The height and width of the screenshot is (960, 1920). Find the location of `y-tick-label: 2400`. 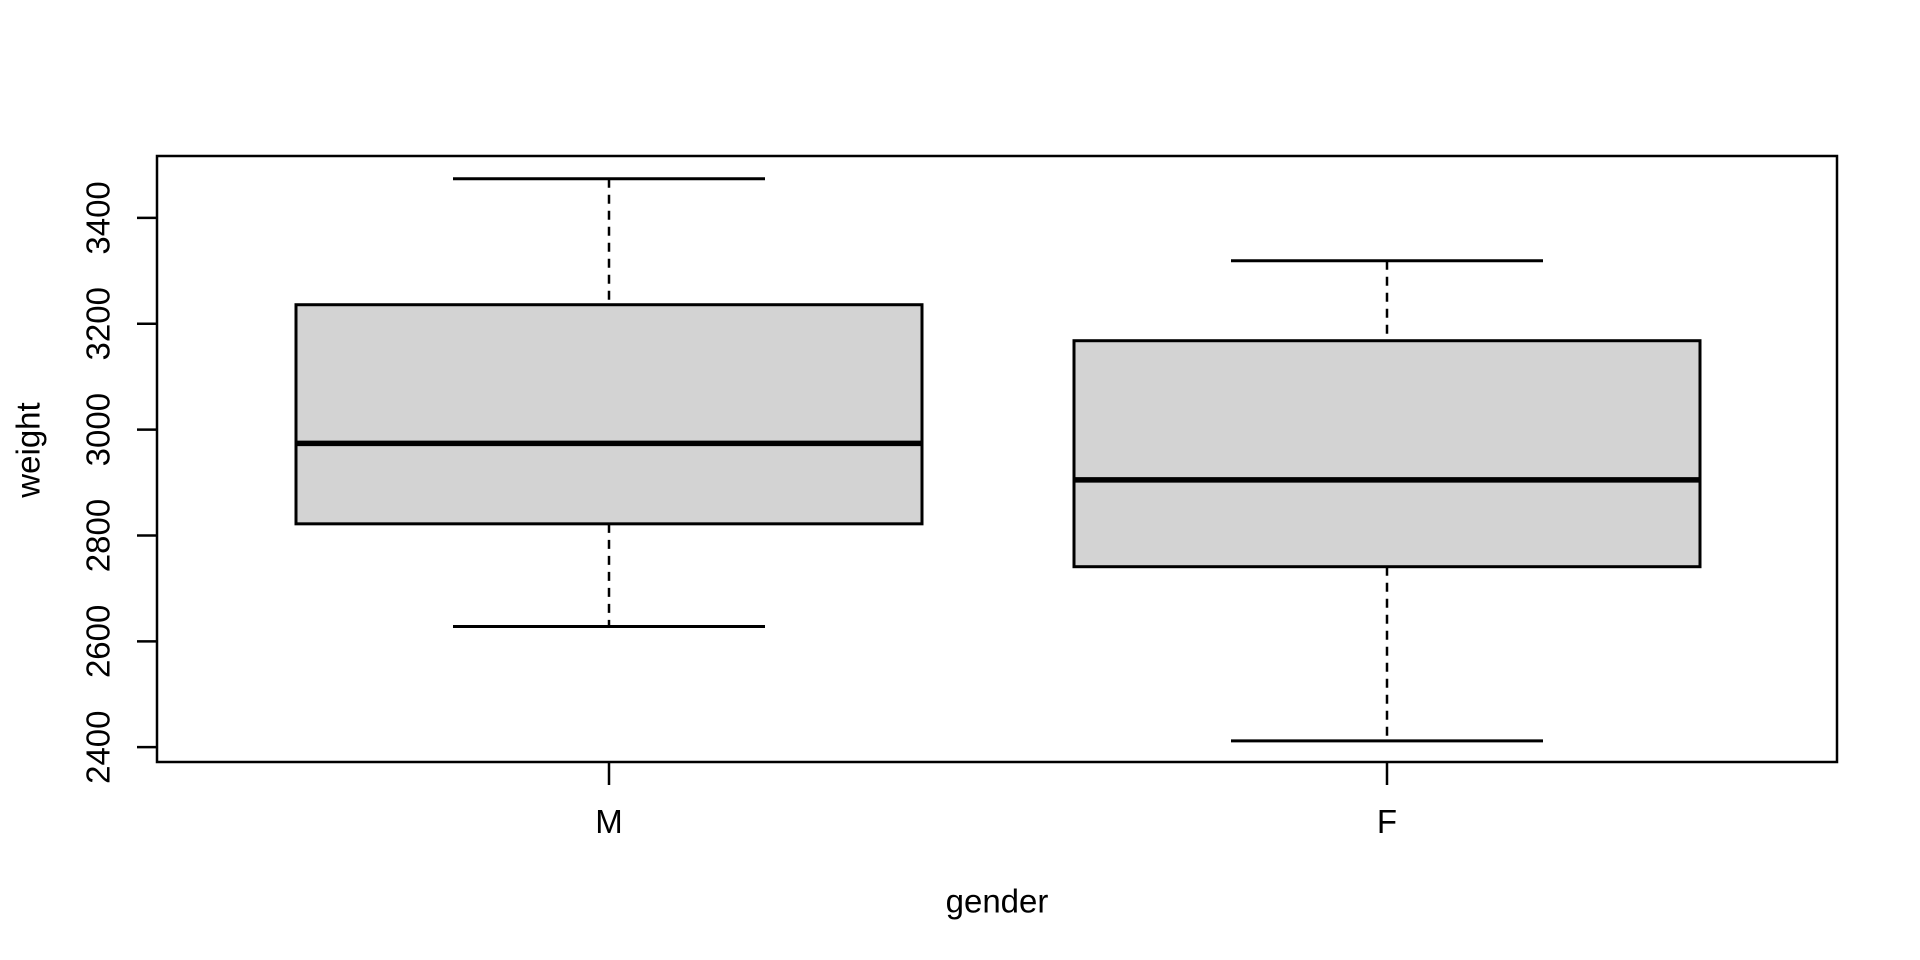

y-tick-label: 2400 is located at coordinates (98, 746).